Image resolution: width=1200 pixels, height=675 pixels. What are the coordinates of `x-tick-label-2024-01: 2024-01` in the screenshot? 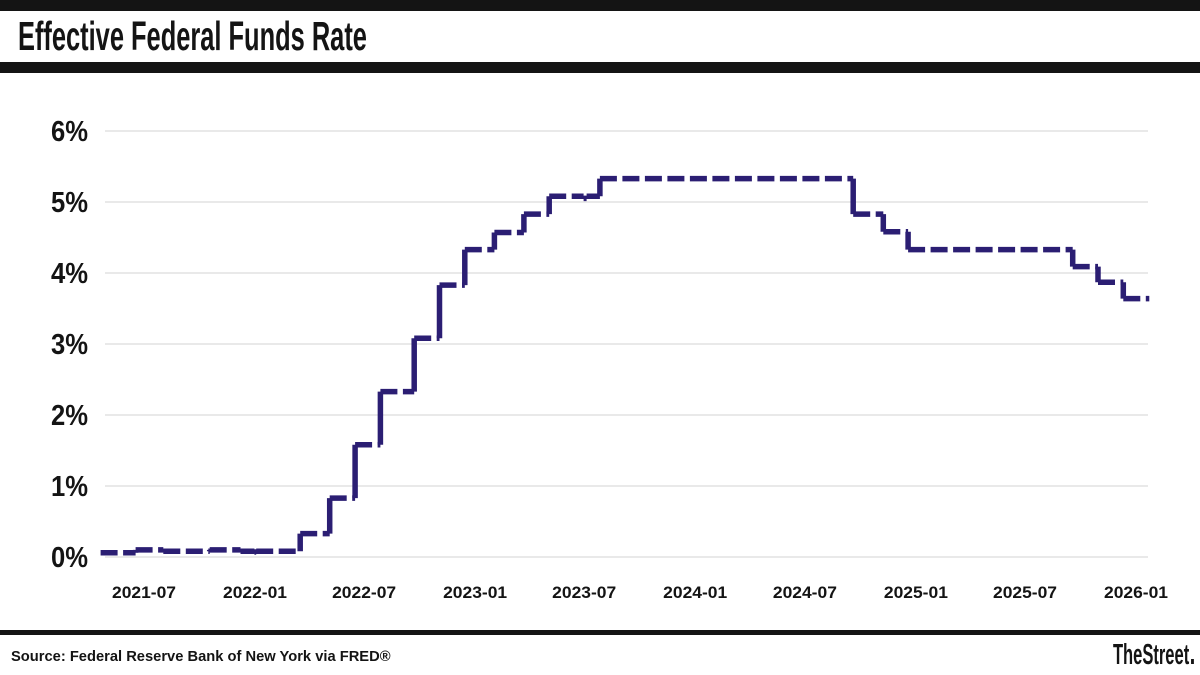 It's located at (695, 592).